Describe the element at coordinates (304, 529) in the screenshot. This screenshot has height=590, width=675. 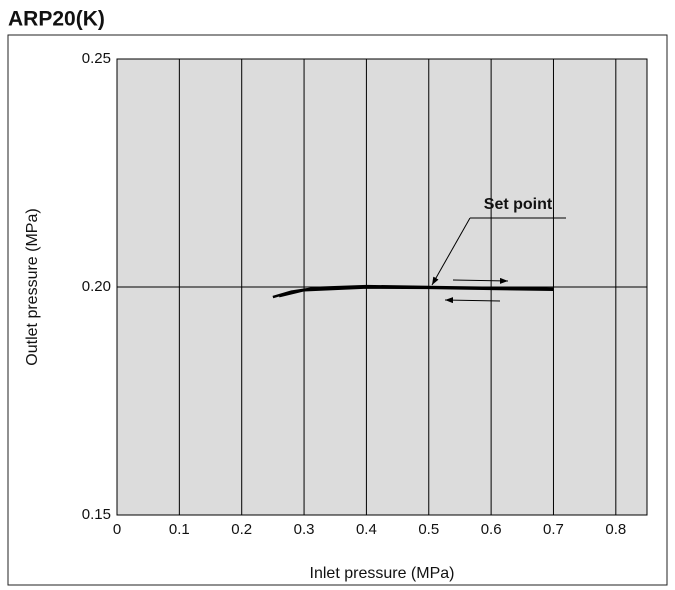
I see `x-tick-label: 0.3` at that location.